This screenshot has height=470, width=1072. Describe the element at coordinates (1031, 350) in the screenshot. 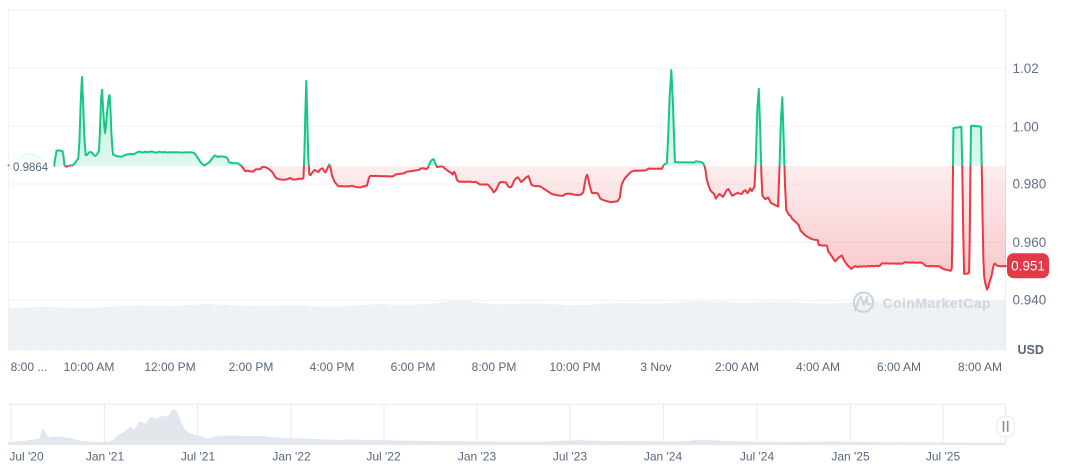

I see `svg-text: USD` at that location.